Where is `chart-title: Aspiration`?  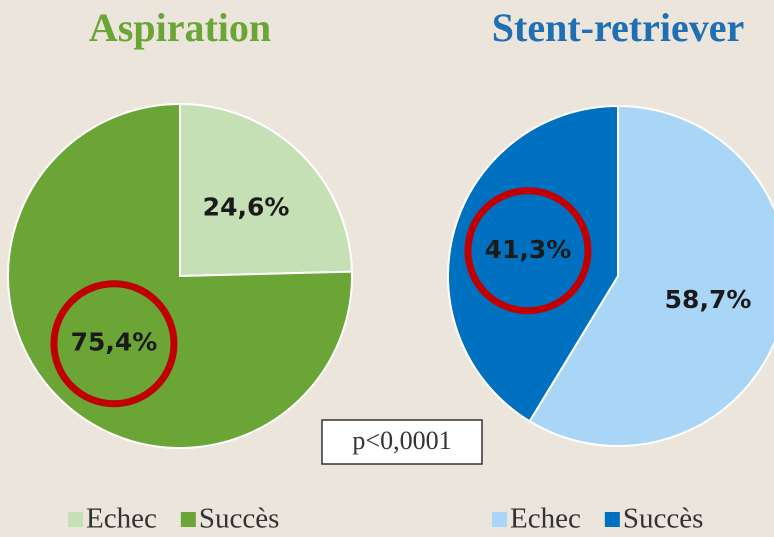
chart-title: Aspiration is located at coordinates (180, 27).